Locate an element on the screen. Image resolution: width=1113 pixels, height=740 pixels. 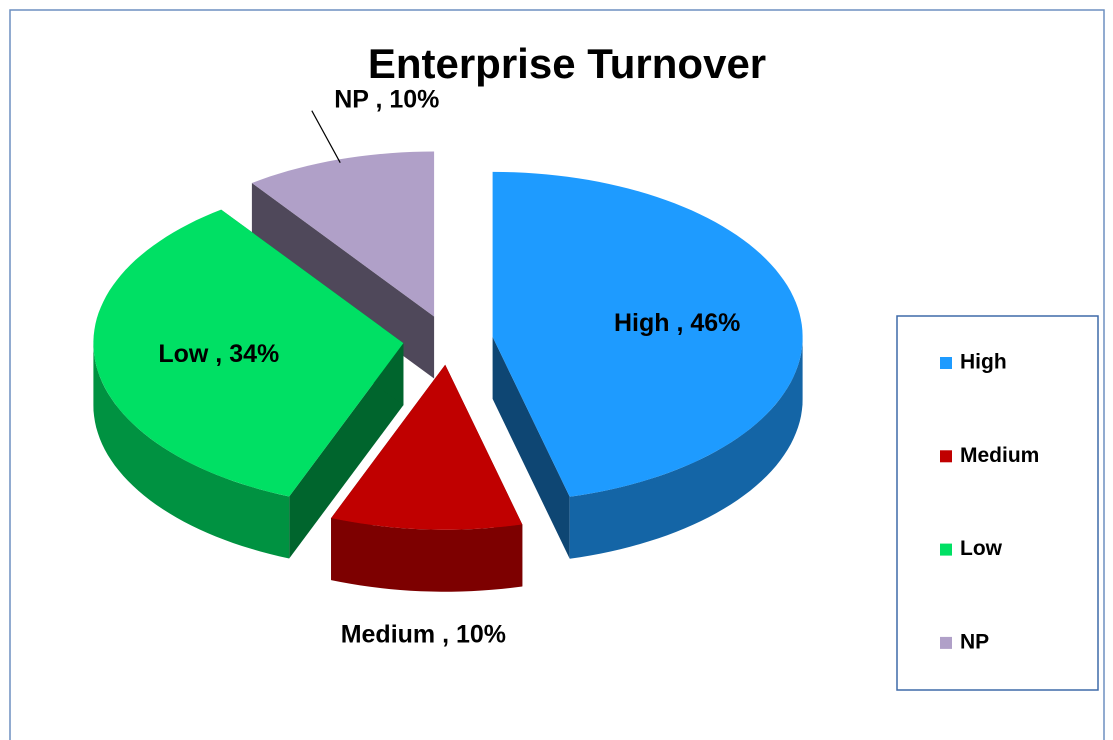
legend-label: NP is located at coordinates (974, 641).